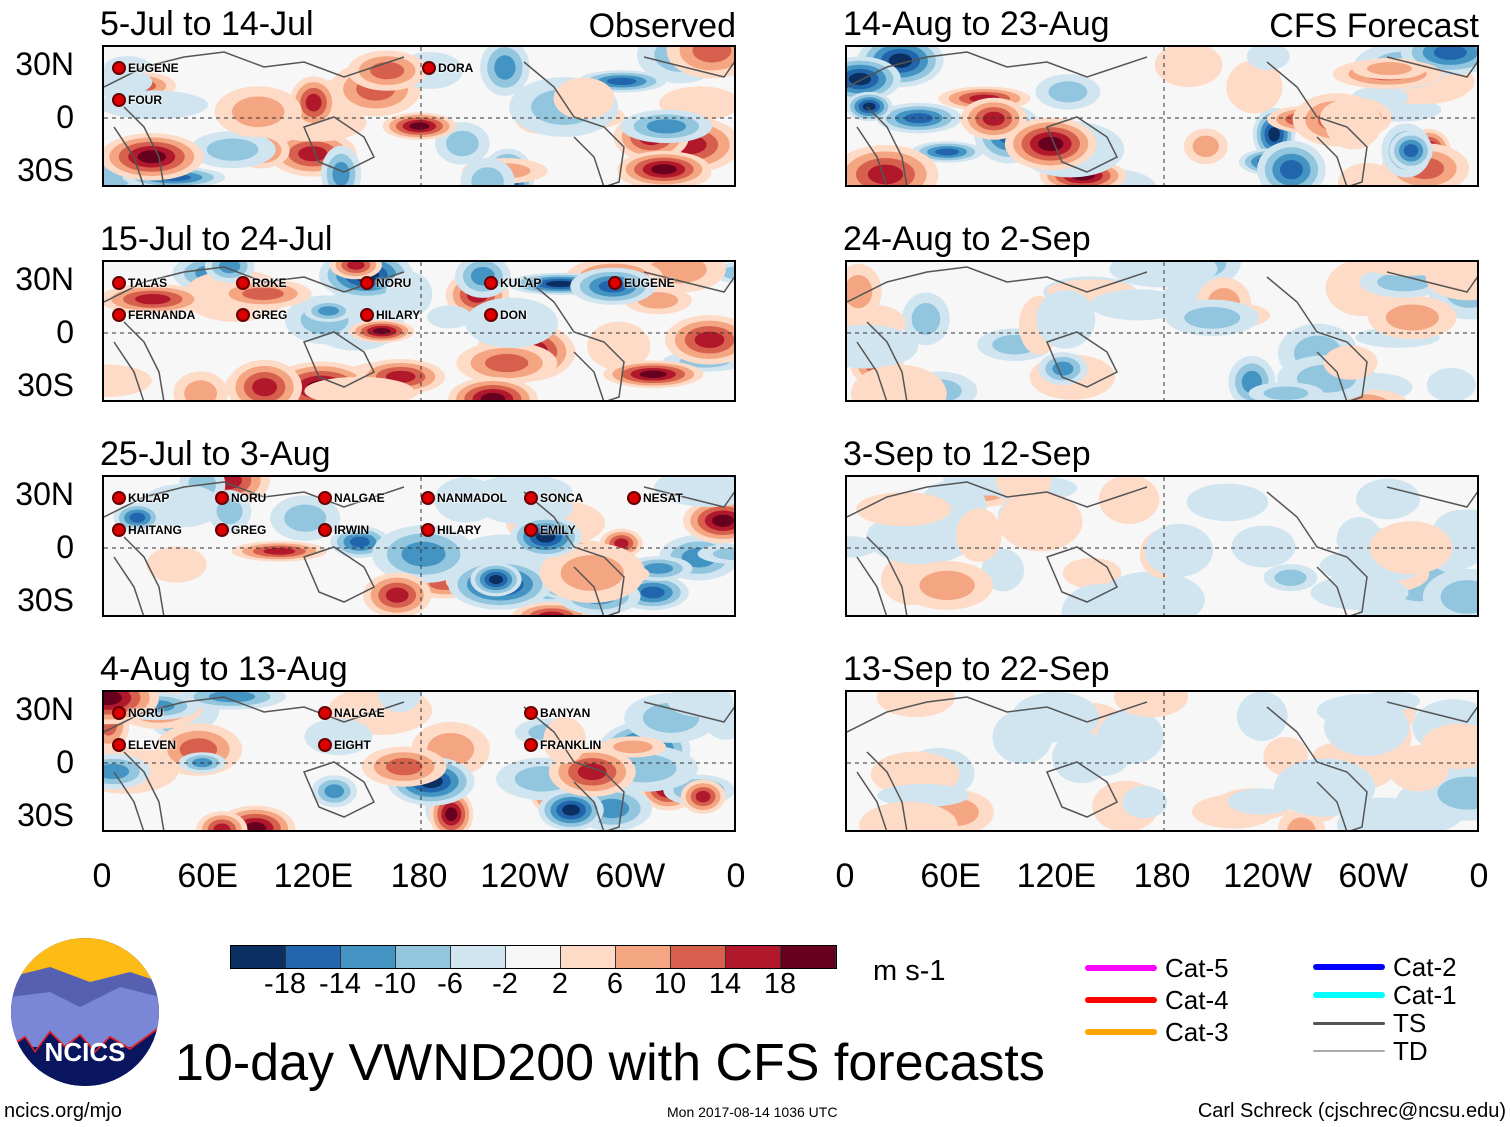 This screenshot has width=1510, height=1127. Describe the element at coordinates (207, 24) in the screenshot. I see `panel-period-title: 5-Jul to 14-Jul` at that location.